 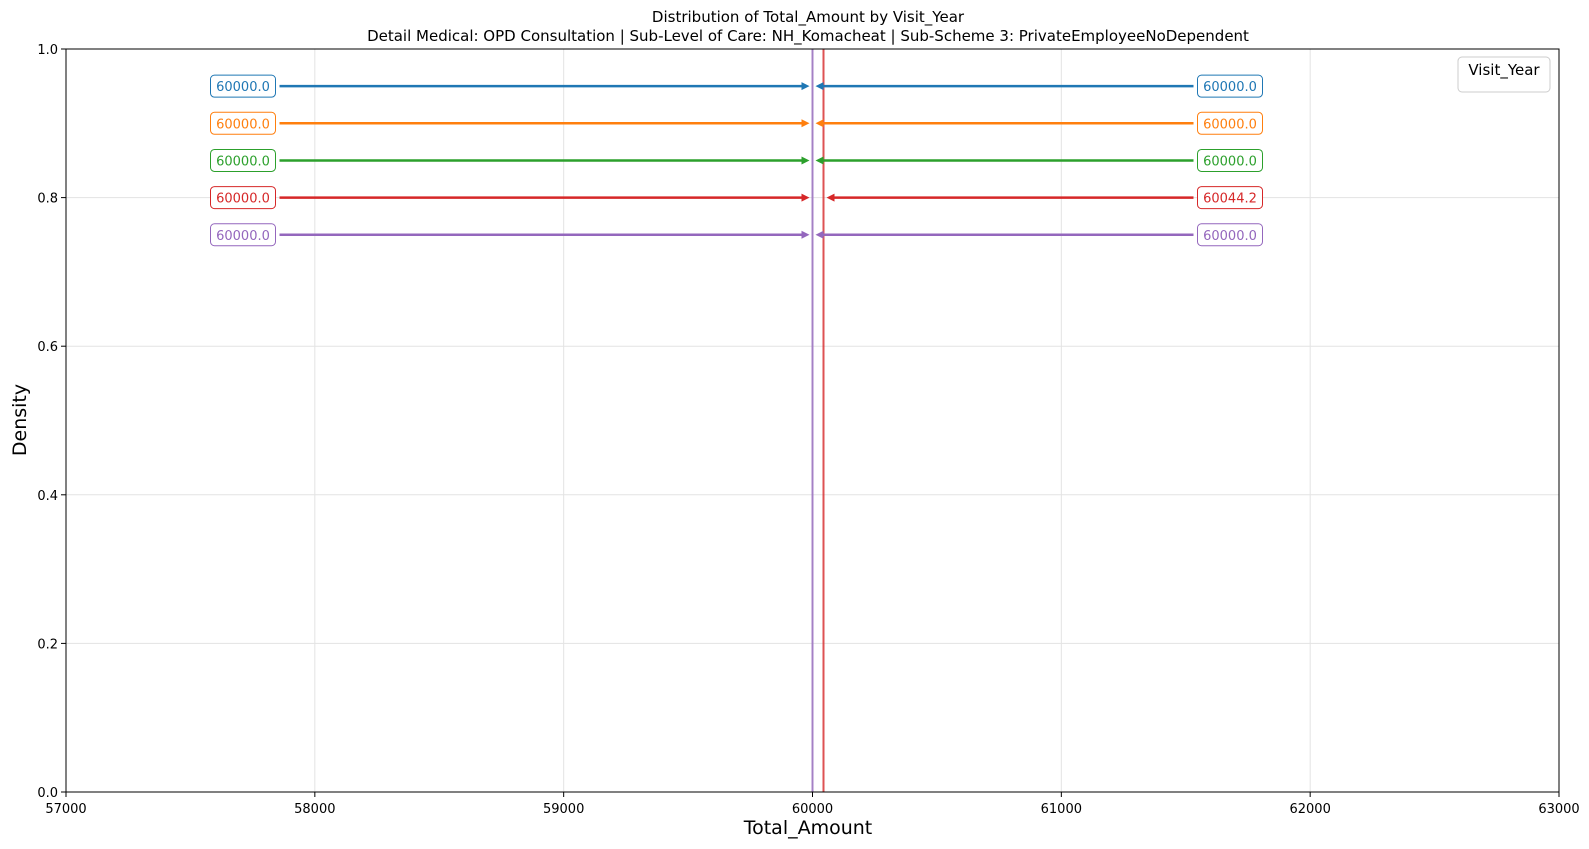 I want to click on y-tick-label: 0.4, so click(x=47, y=496).